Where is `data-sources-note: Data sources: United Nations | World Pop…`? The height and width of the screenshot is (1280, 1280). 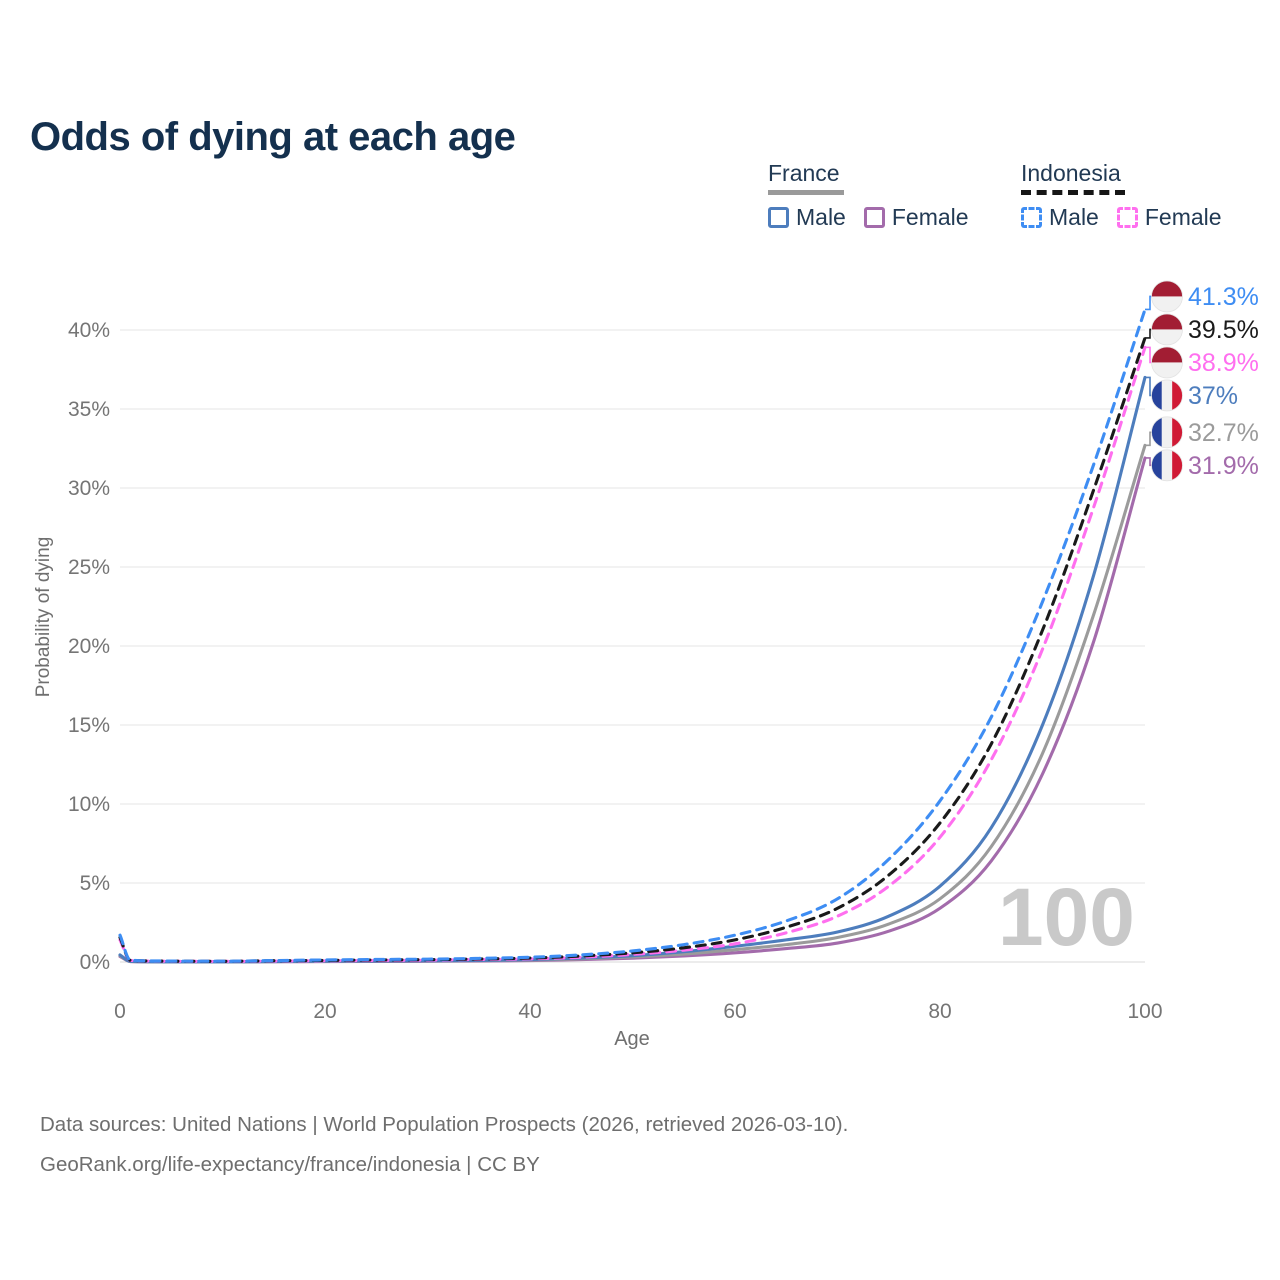 data-sources-note: Data sources: United Nations | World Pop… is located at coordinates (444, 1145).